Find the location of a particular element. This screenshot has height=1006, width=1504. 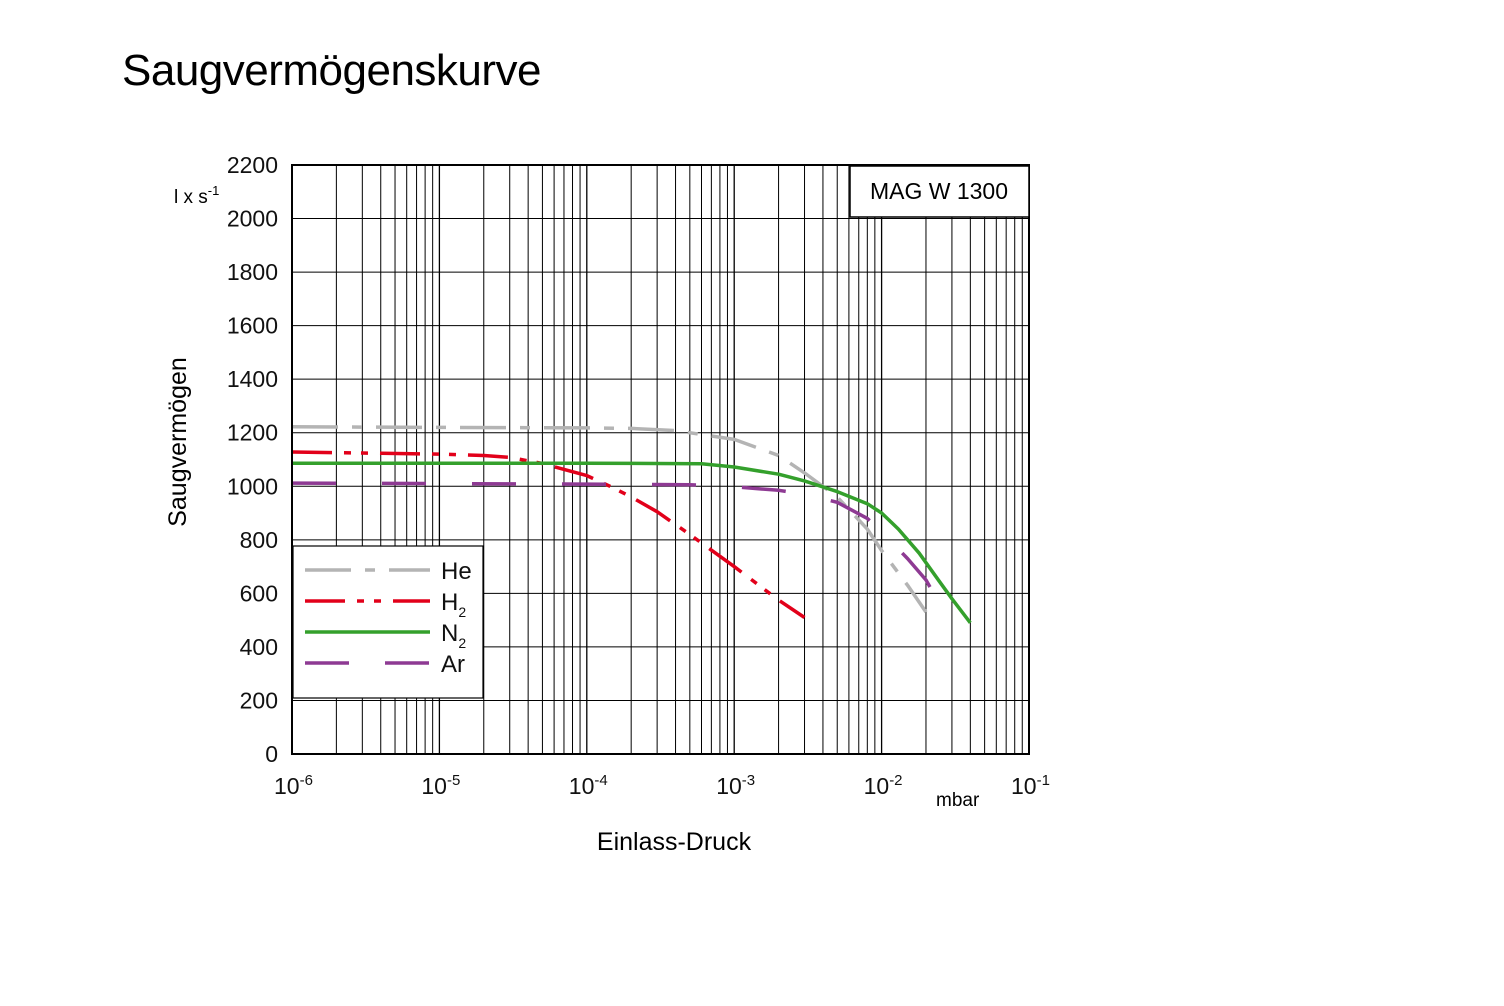

model-label: MAG W 1300 is located at coordinates (939, 191).